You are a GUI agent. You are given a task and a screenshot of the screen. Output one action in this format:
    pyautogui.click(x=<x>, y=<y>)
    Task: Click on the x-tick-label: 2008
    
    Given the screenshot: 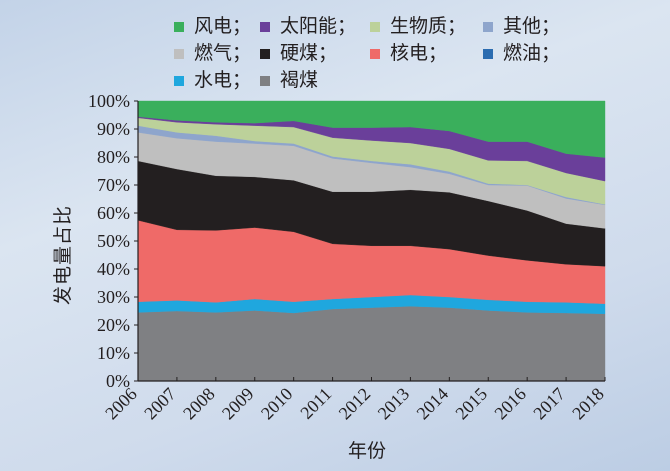 What is the action you would take?
    pyautogui.click(x=199, y=404)
    